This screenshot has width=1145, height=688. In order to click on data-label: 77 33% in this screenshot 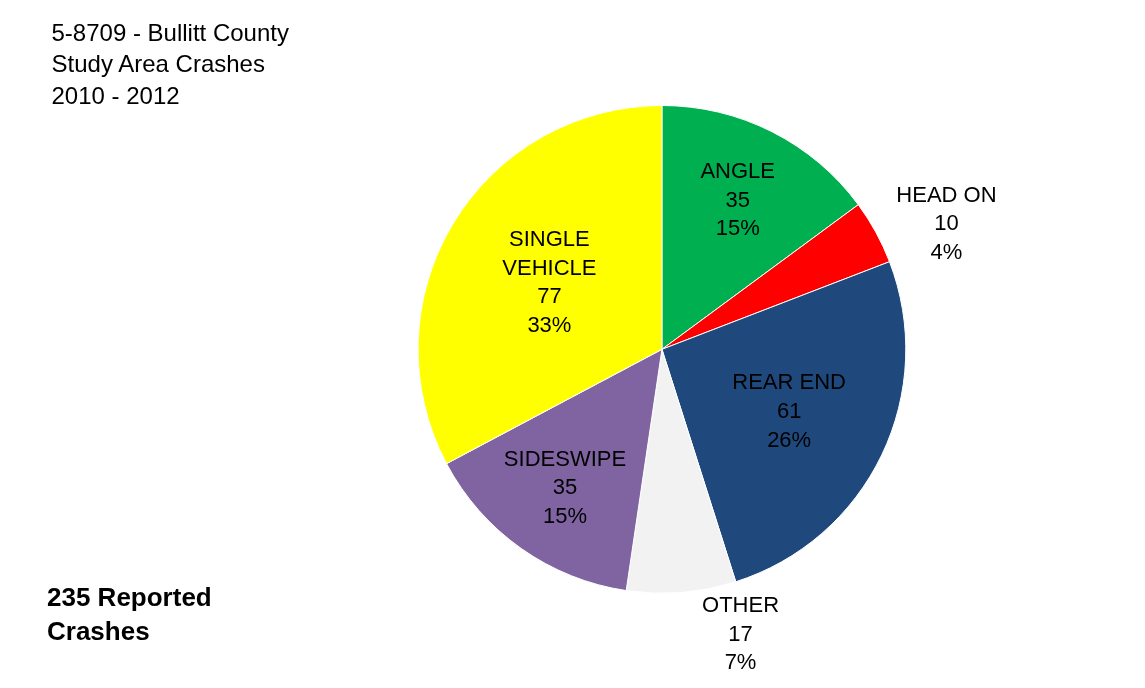, I will do `click(549, 310)`.